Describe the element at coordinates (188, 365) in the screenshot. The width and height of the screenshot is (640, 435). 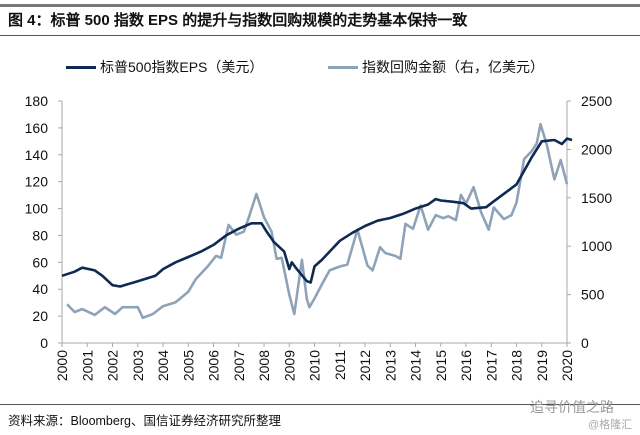
I see `x-tick-label: 2005` at that location.